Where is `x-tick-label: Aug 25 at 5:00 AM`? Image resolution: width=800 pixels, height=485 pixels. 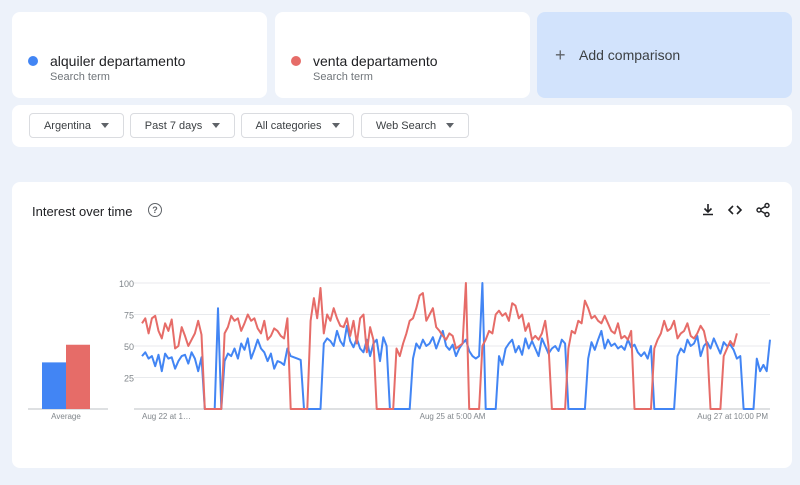 x-tick-label: Aug 25 at 5:00 AM is located at coordinates (453, 416).